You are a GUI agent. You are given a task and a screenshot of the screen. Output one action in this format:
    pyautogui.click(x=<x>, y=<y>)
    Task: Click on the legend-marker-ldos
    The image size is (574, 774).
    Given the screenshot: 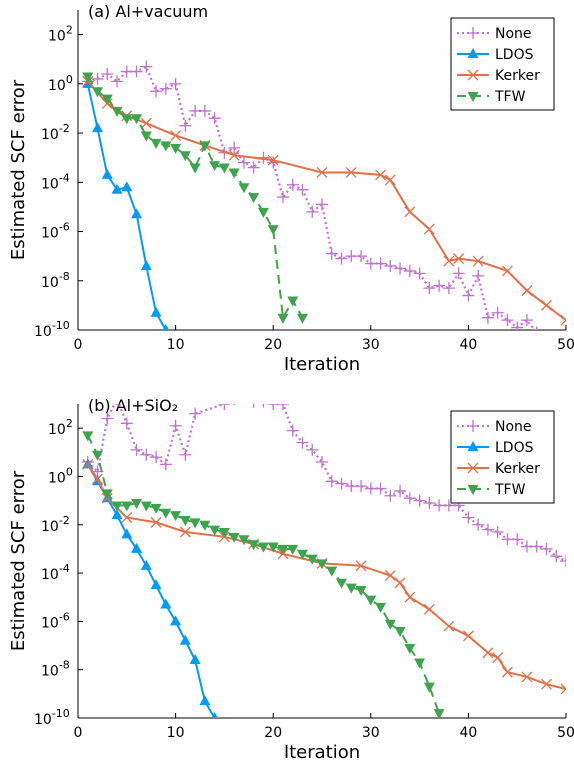 What is the action you would take?
    pyautogui.click(x=473, y=53)
    